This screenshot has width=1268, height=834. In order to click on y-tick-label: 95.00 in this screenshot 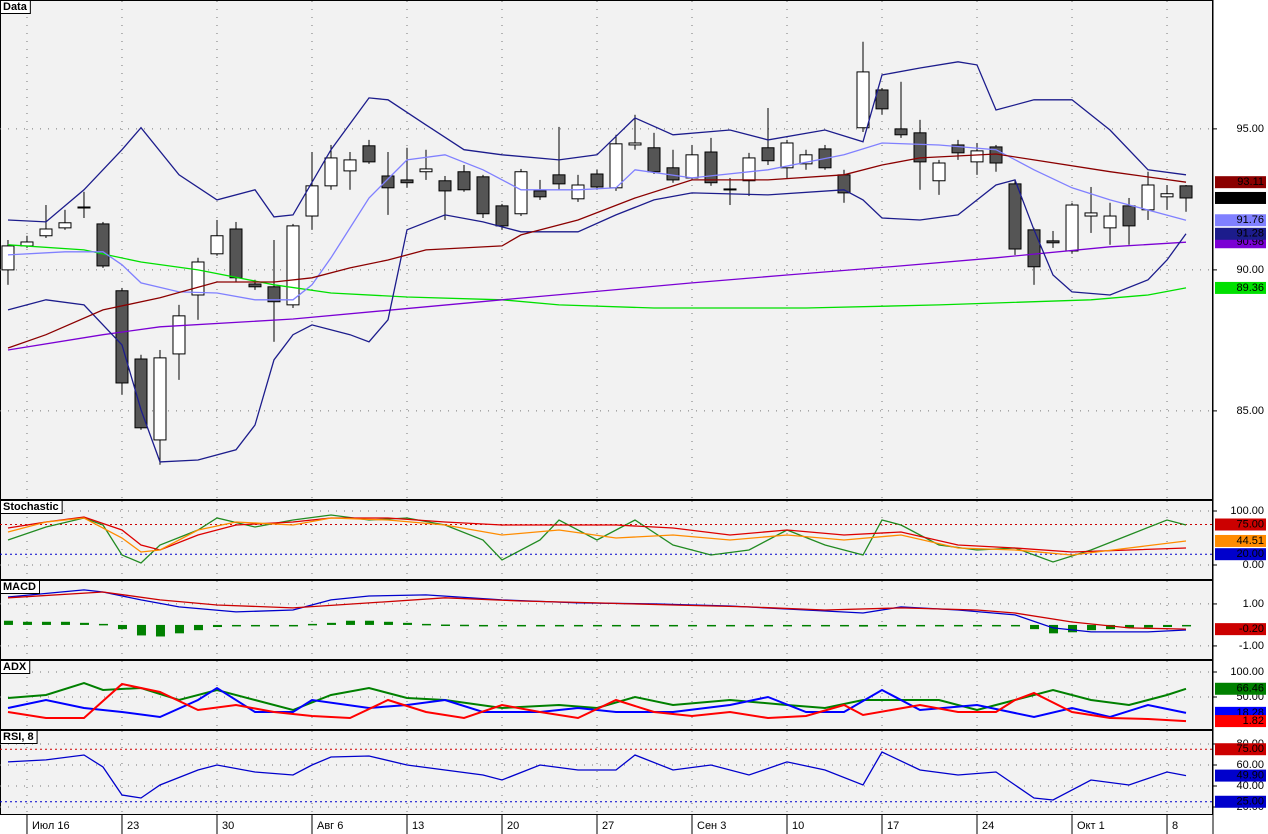, I will do `click(1250, 129)`.